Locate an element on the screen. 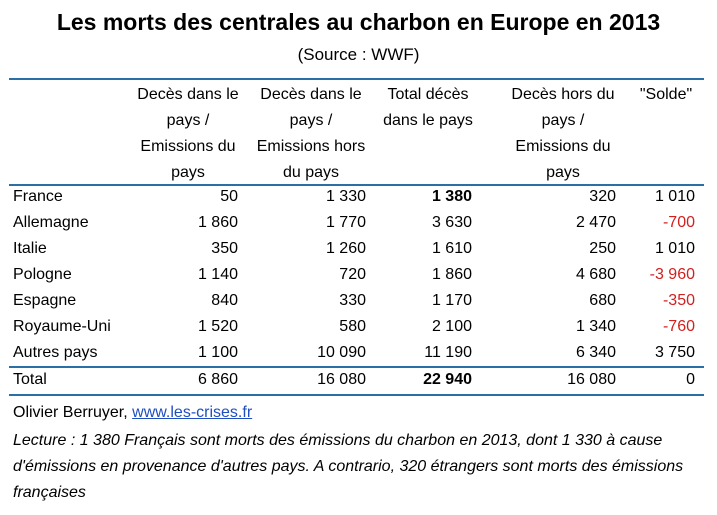 This screenshot has height=515, width=717. cell-value: 0 is located at coordinates (690, 379).